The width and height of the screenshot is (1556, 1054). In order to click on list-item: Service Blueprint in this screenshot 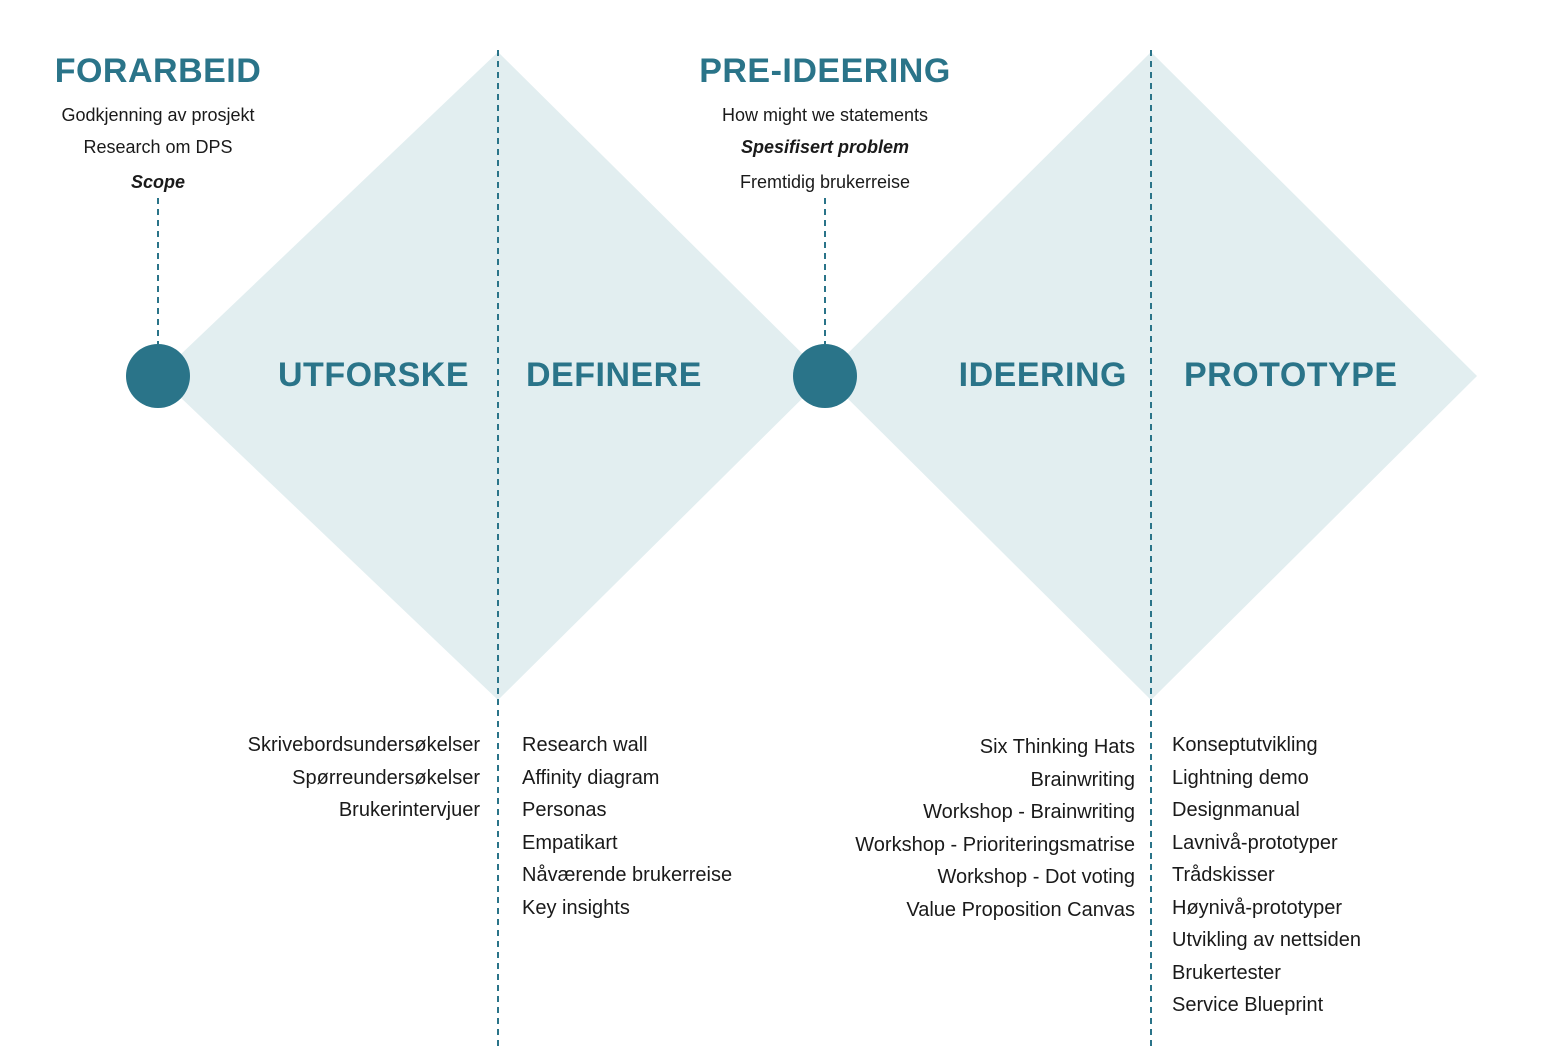, I will do `click(1248, 1005)`.